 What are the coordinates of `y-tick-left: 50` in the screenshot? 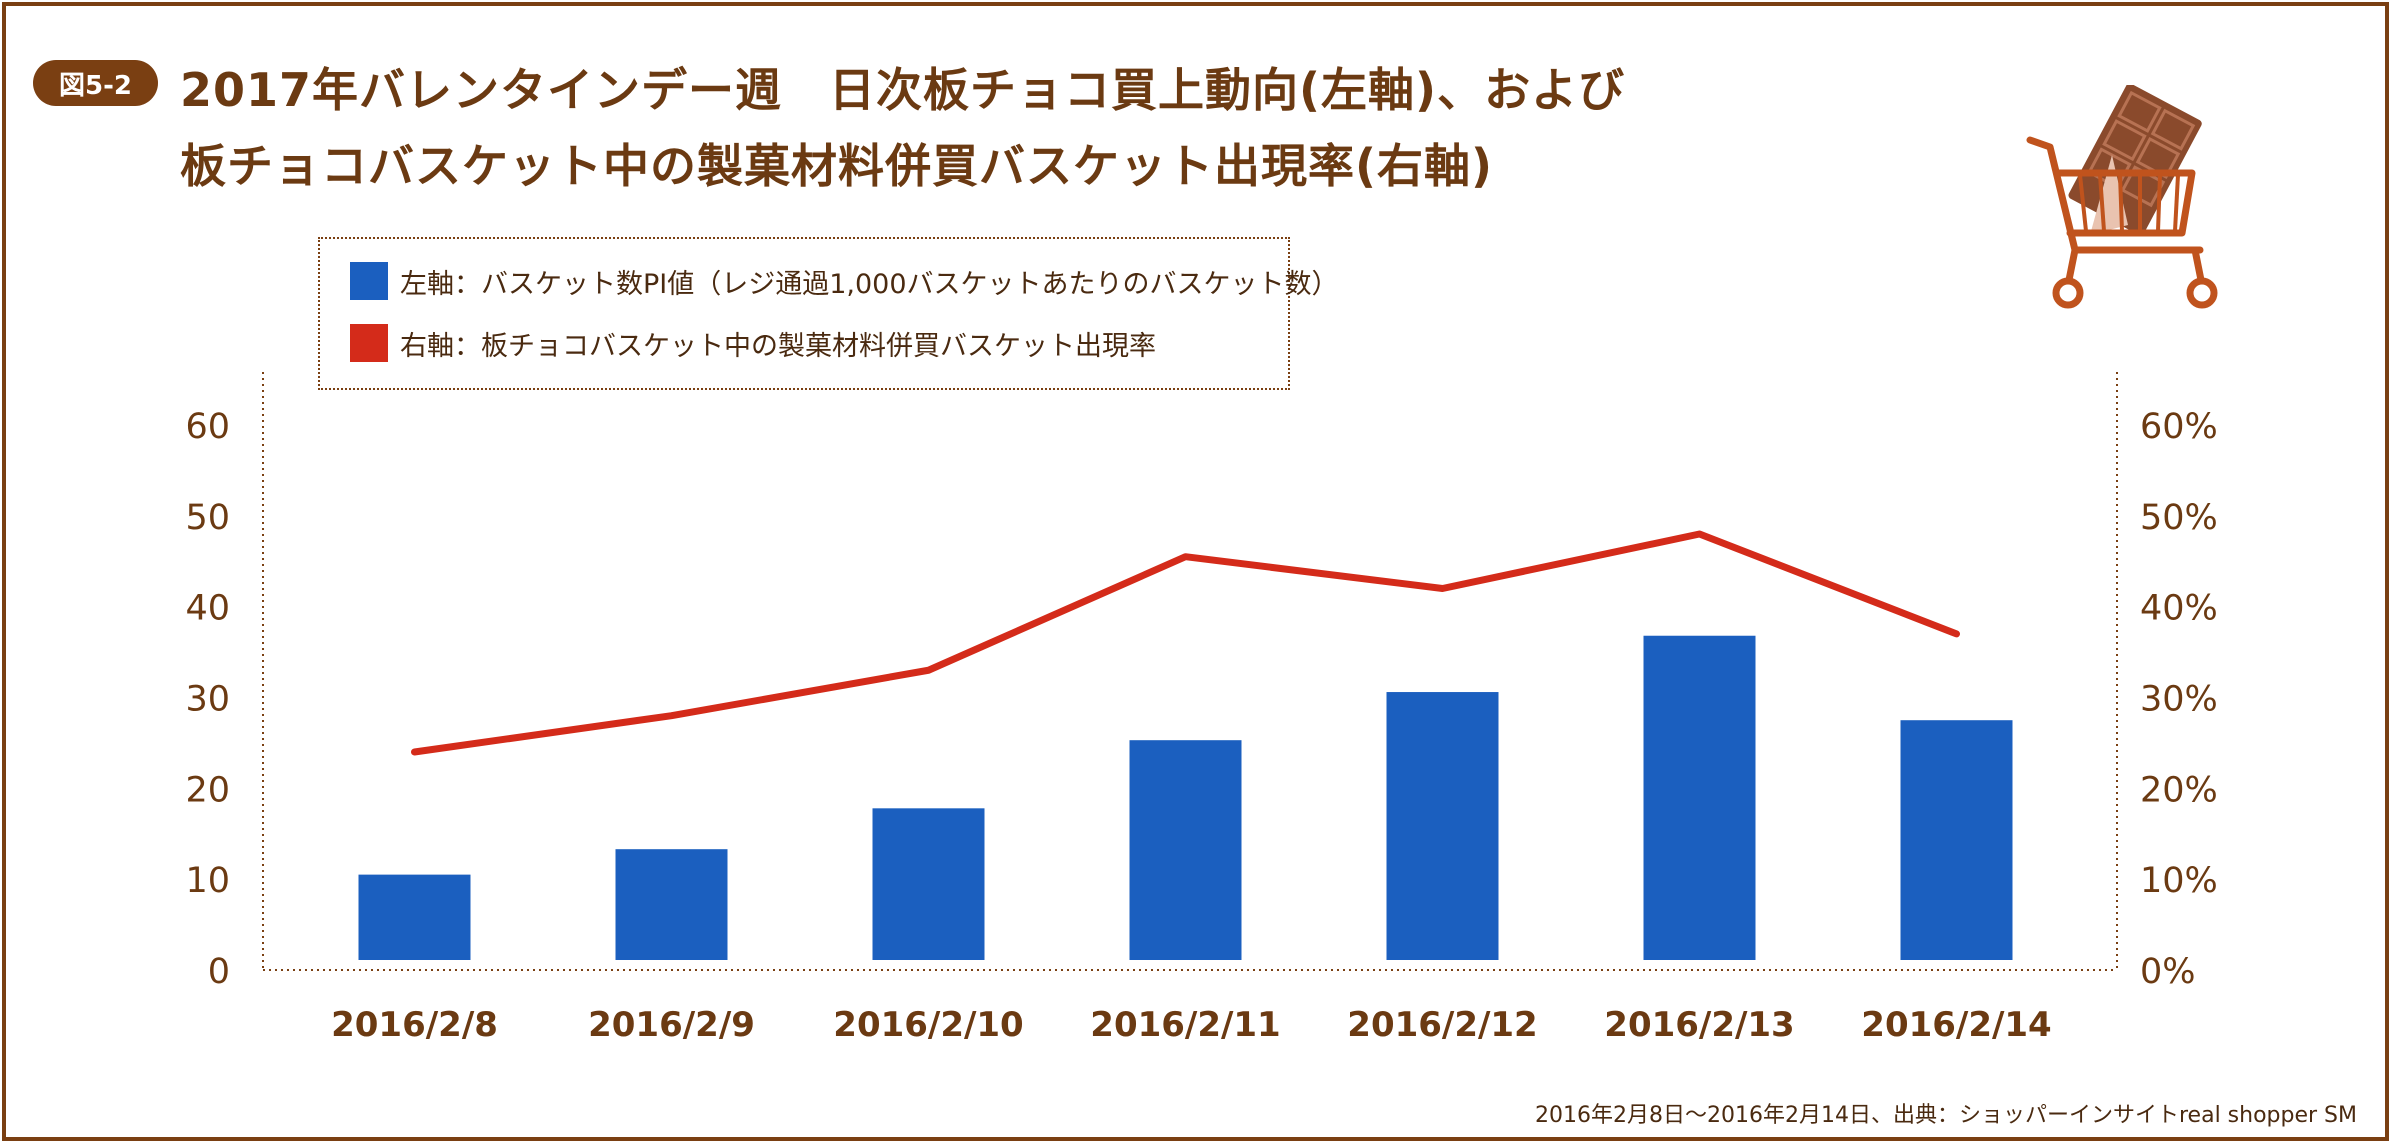 It's located at (207, 518).